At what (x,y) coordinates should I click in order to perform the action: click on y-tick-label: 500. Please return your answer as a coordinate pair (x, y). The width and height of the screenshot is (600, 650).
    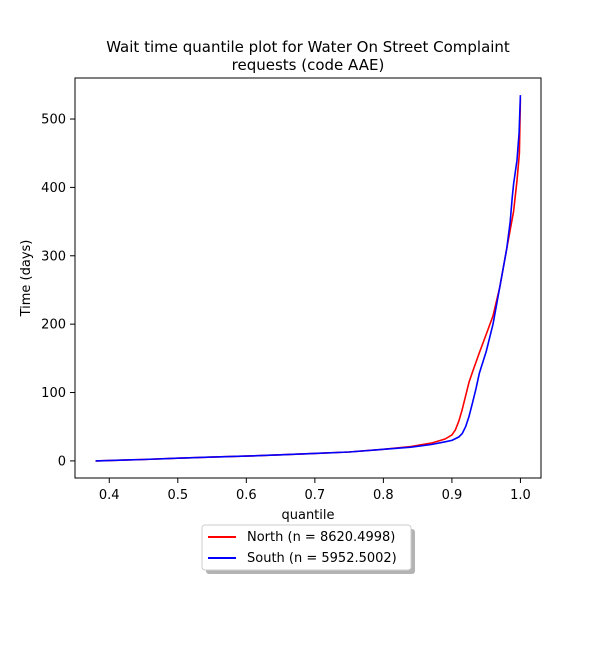
    Looking at the image, I should click on (53, 120).